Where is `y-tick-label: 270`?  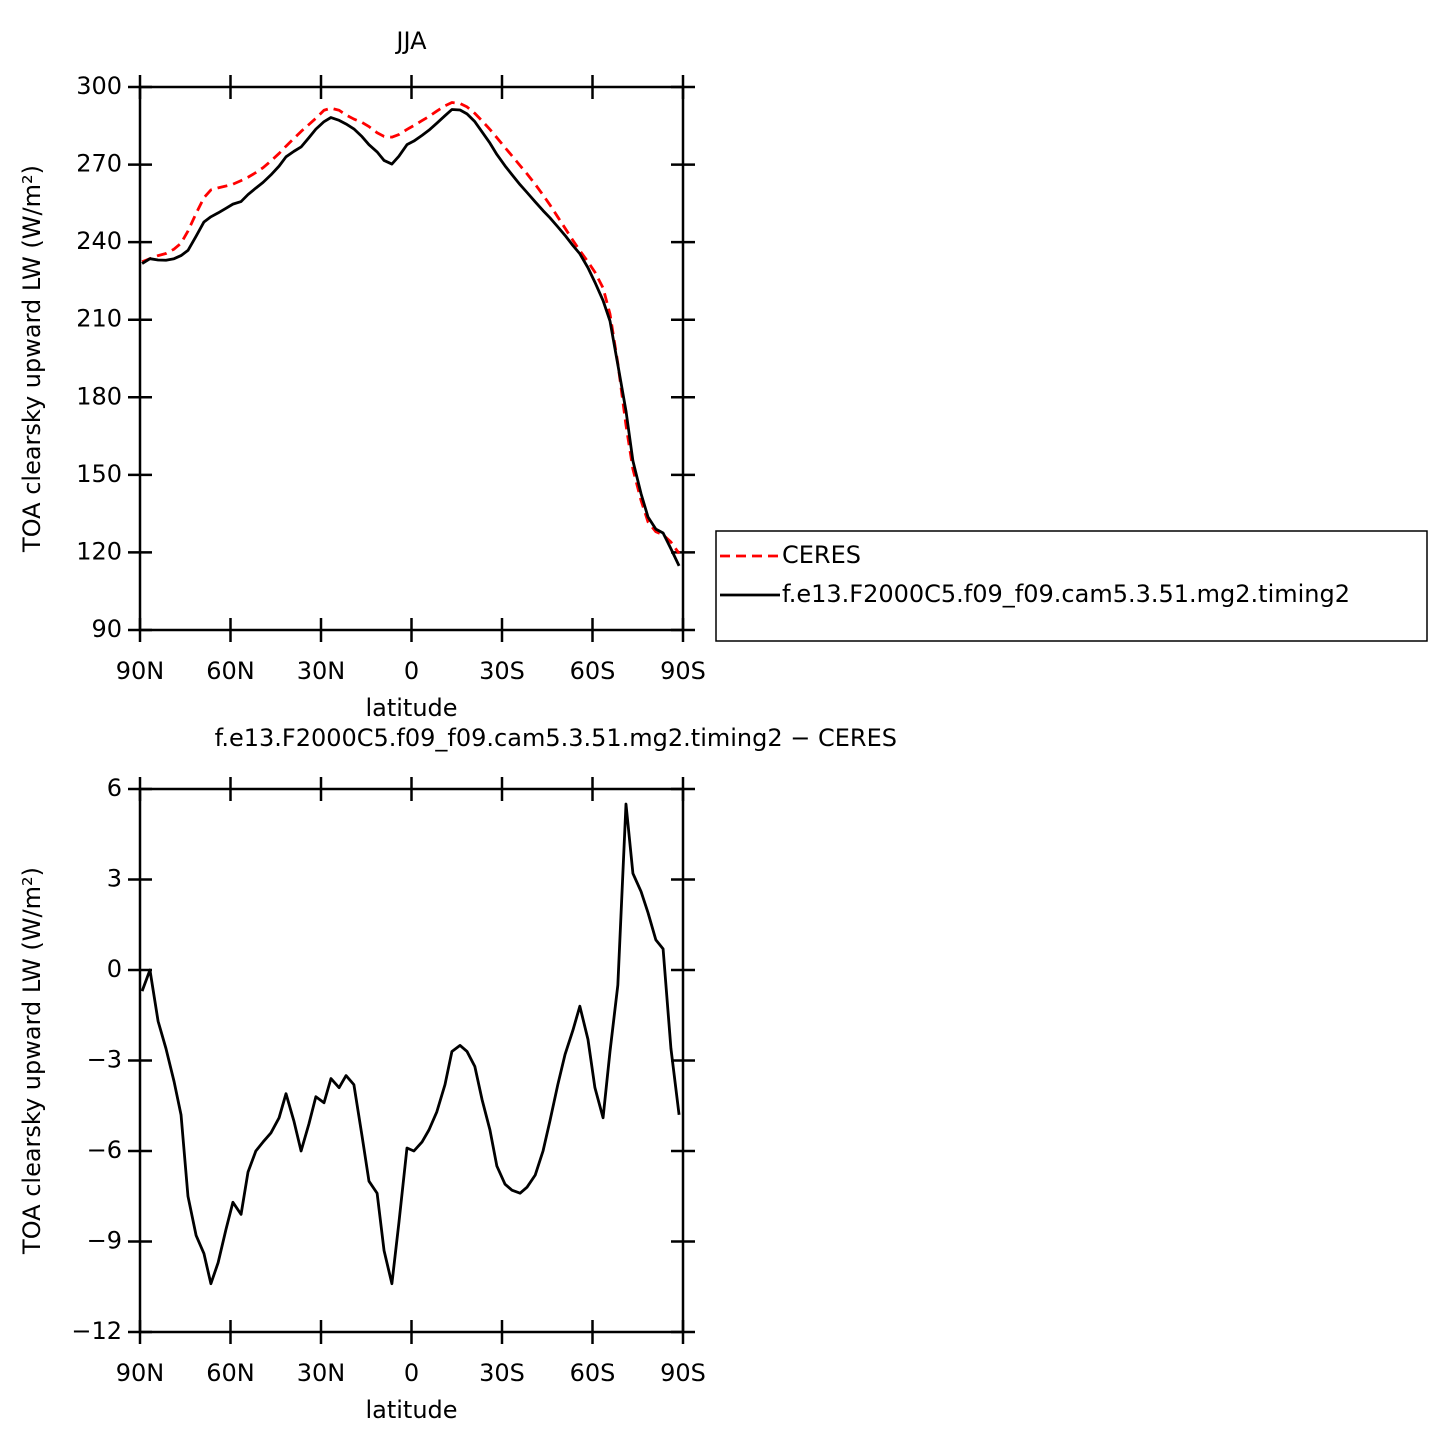
y-tick-label: 270 is located at coordinates (99, 164).